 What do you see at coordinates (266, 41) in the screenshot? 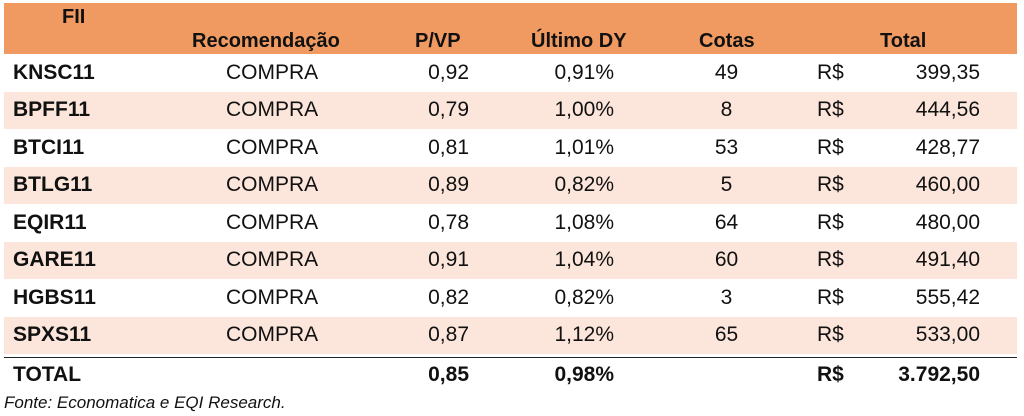
I see `header-recomendacao: Recomendação` at bounding box center [266, 41].